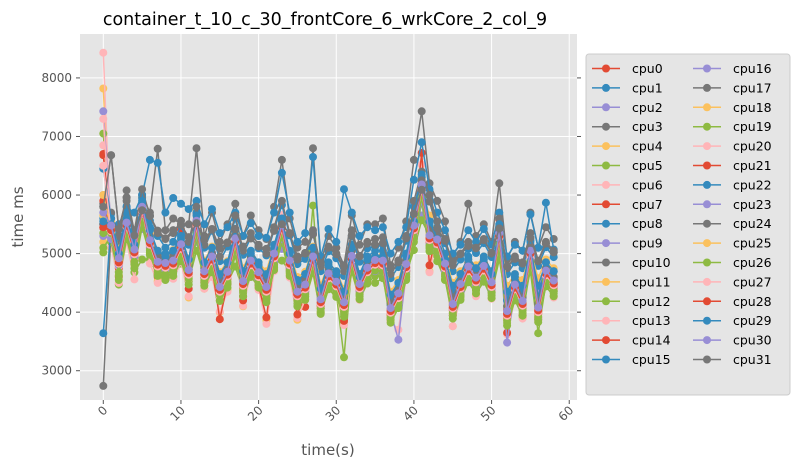 The width and height of the screenshot is (798, 468). I want to click on x-tick-label: 20, so click(255, 413).